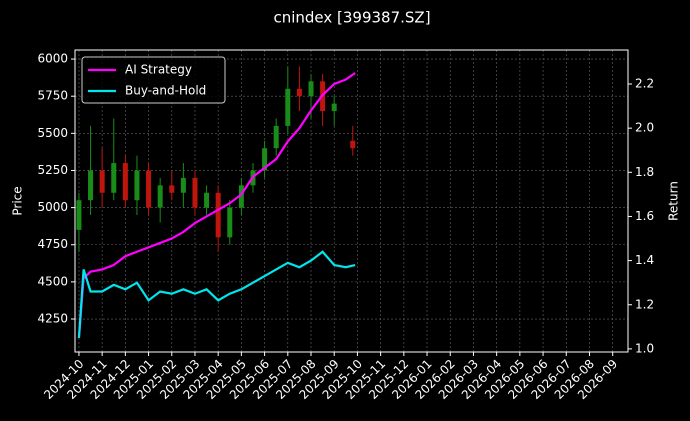 This screenshot has height=421, width=690. I want to click on y-tick-label: 5000, so click(52, 207).